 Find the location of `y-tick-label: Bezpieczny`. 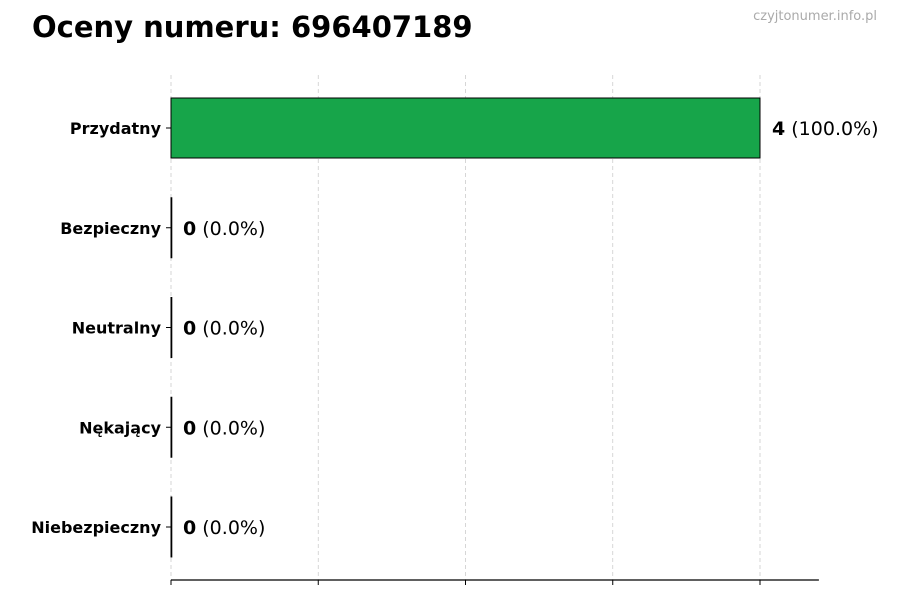

y-tick-label: Bezpieczny is located at coordinates (110, 228).